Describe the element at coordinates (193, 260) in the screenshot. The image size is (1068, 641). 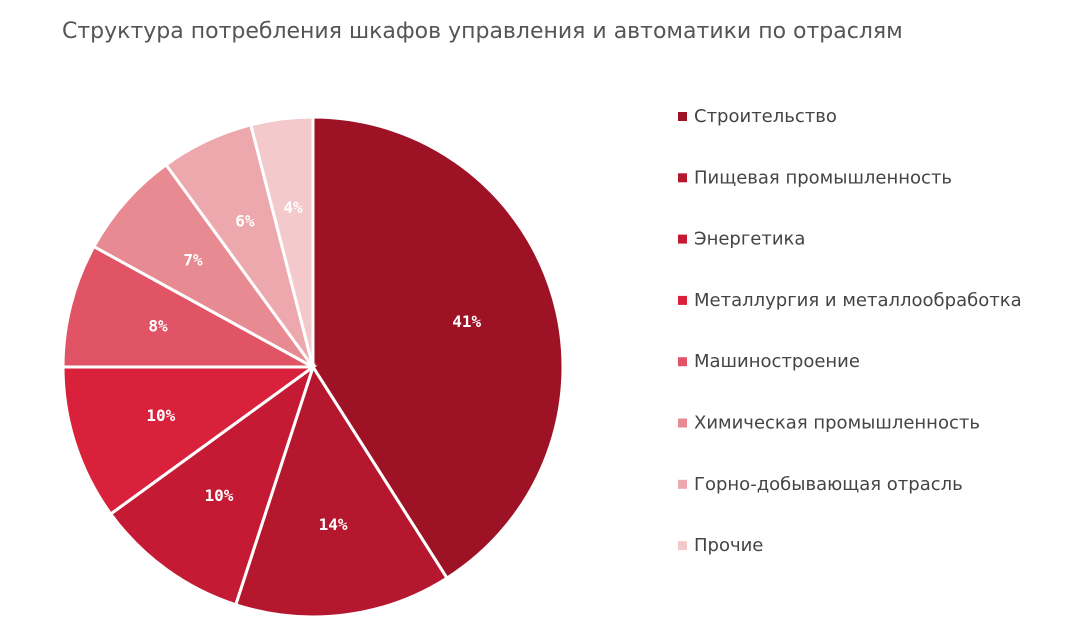
I see `slice-label: 7%` at that location.